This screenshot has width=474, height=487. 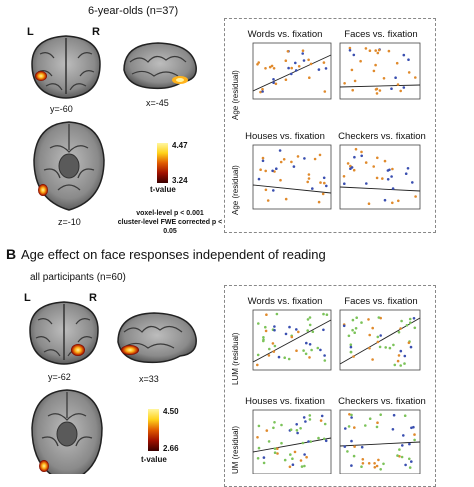 I want to click on sagittal-brain-image, so click(x=157, y=338).